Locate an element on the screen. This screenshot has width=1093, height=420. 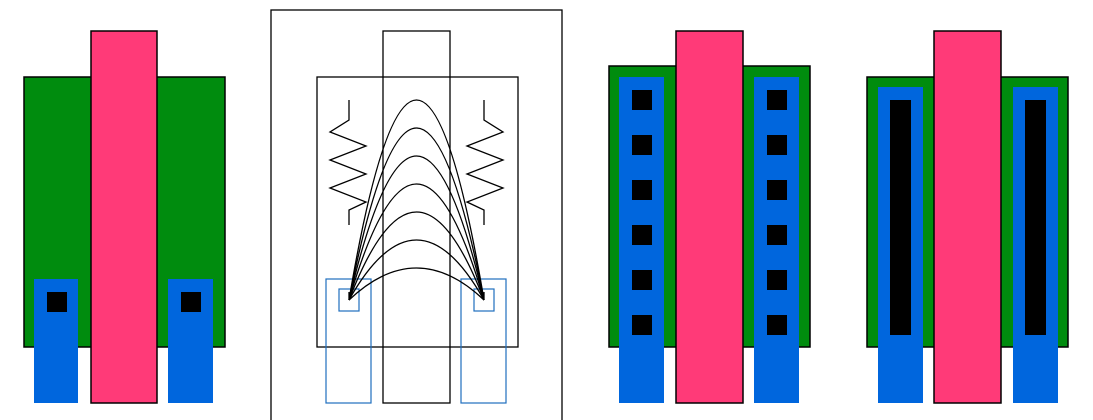
current-arcs is located at coordinates (416, 200).